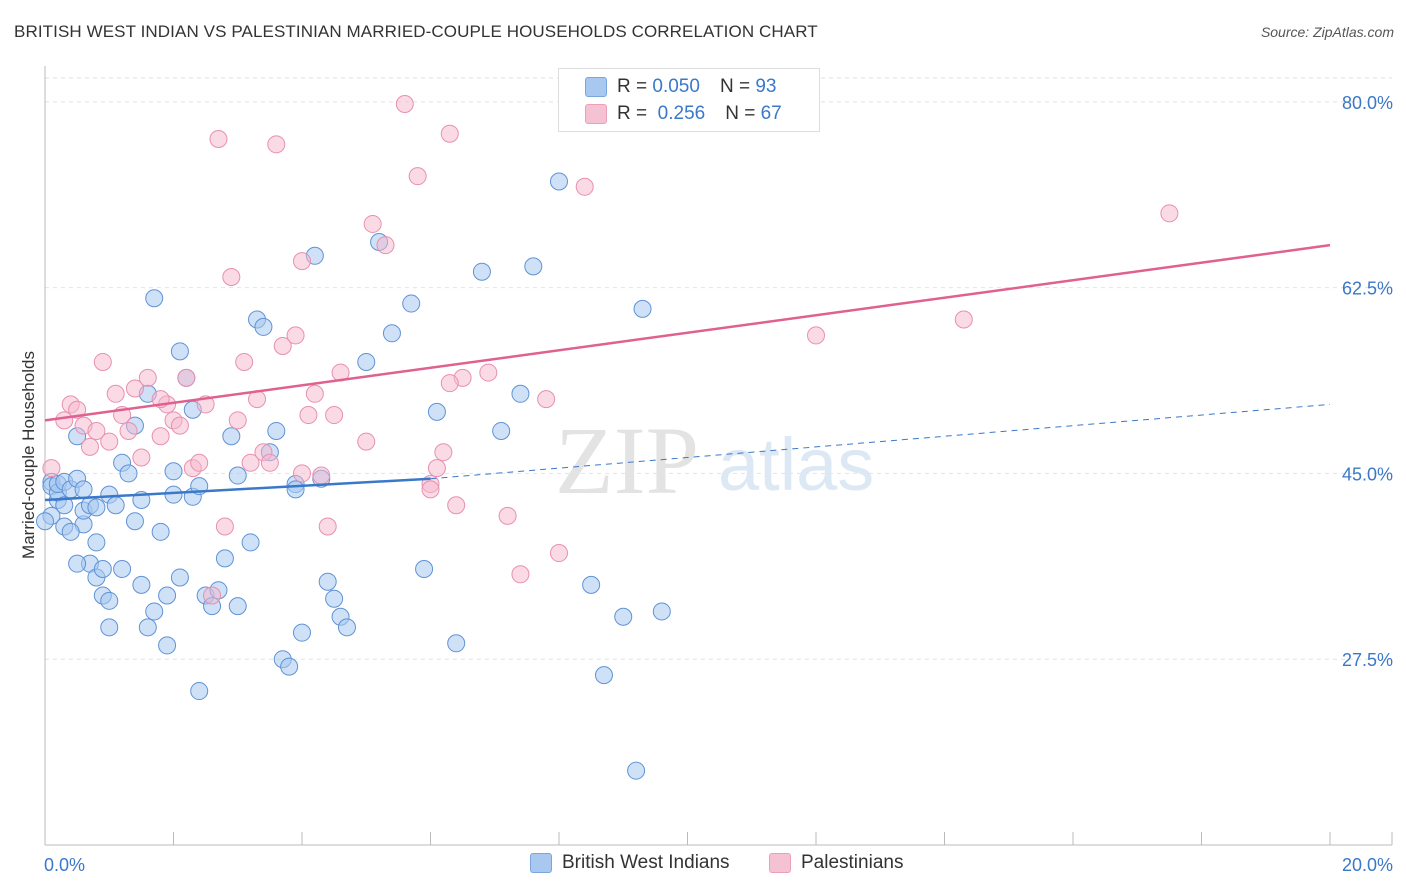 This screenshot has width=1406, height=892. Describe the element at coordinates (1367, 474) in the screenshot. I see `y-tick-label: 45.0%` at that location.